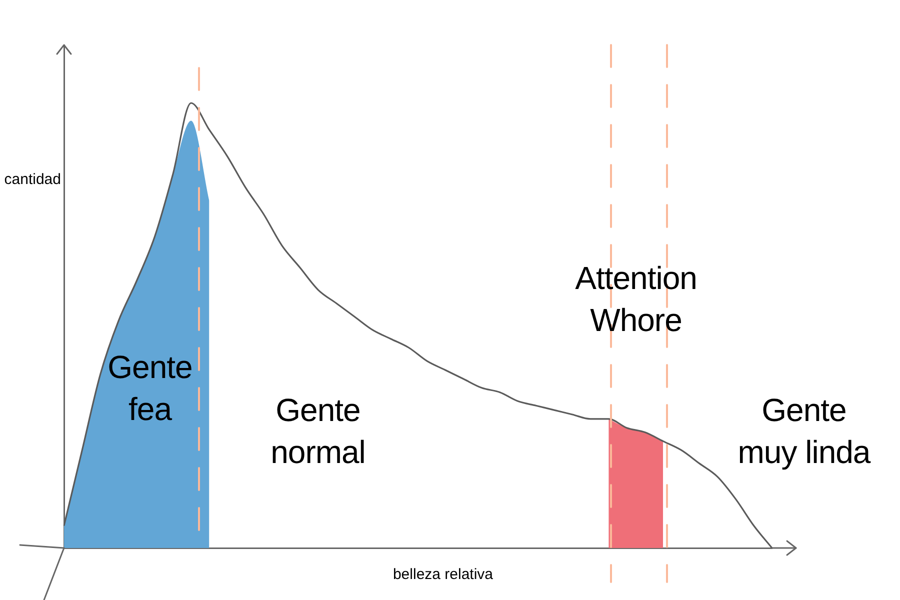 The image size is (900, 600). Describe the element at coordinates (318, 431) in the screenshot. I see `annotation: Gente normal` at that location.